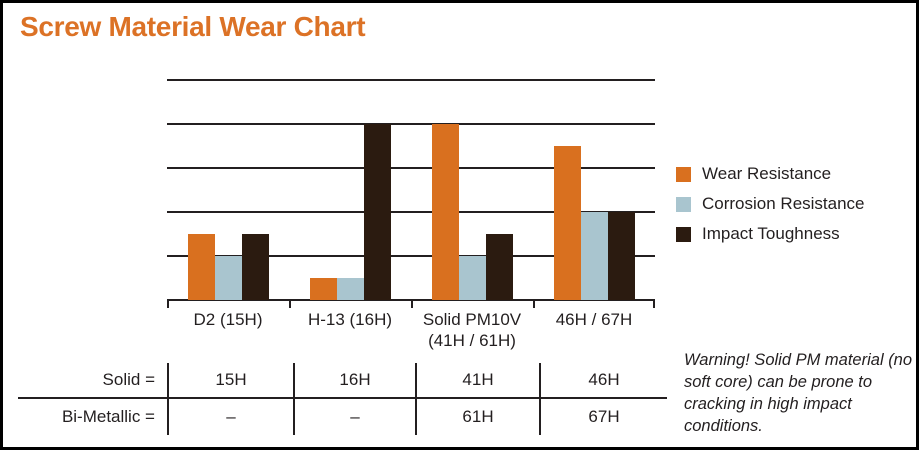  What do you see at coordinates (472, 319) in the screenshot?
I see `category-label-line1: Solid PM10V` at bounding box center [472, 319].